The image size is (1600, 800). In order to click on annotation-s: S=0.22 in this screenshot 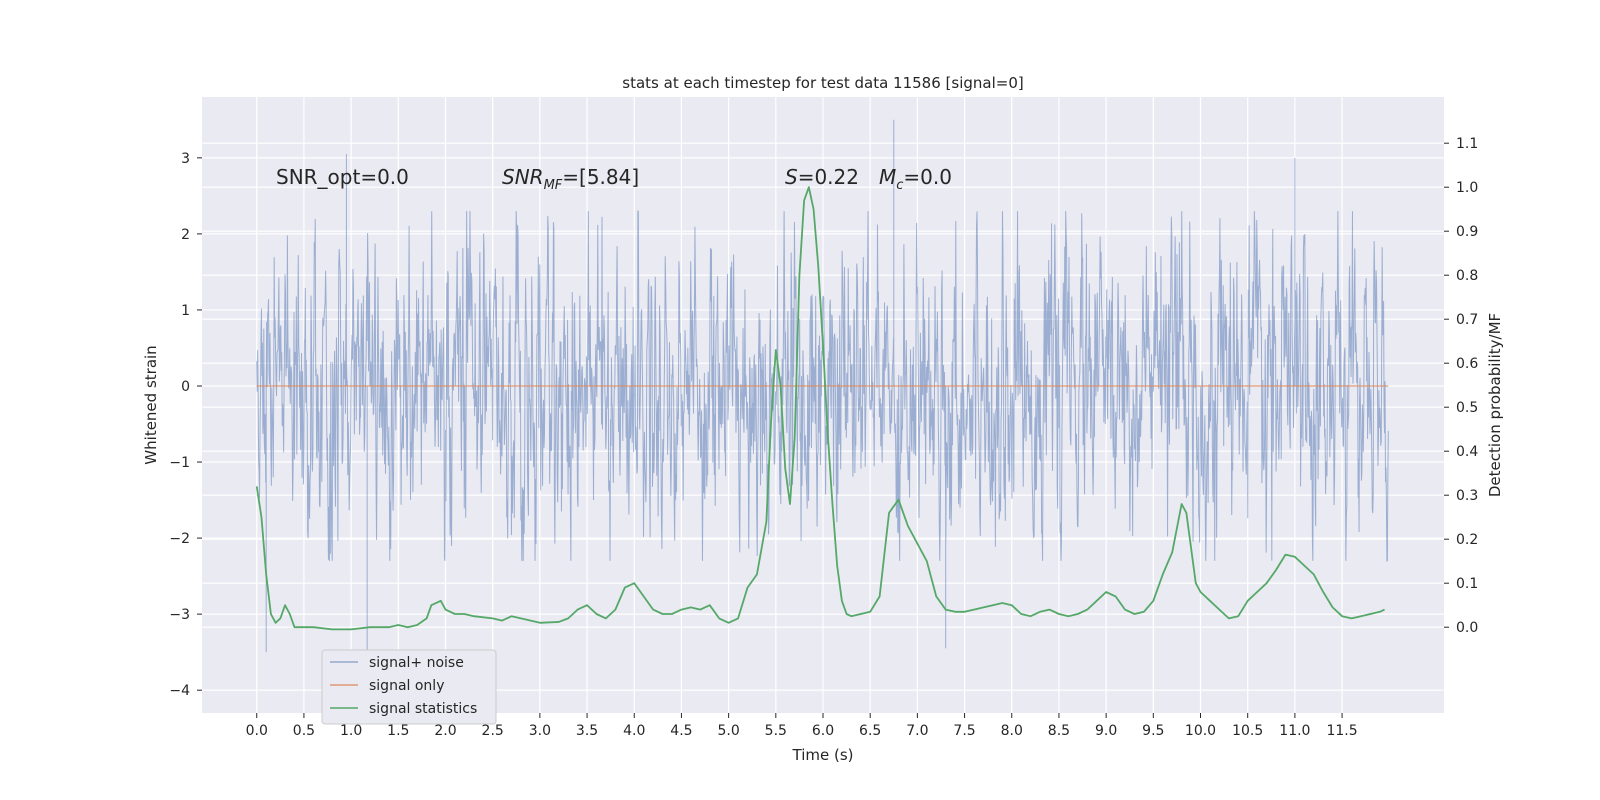, I will do `click(822, 177)`.